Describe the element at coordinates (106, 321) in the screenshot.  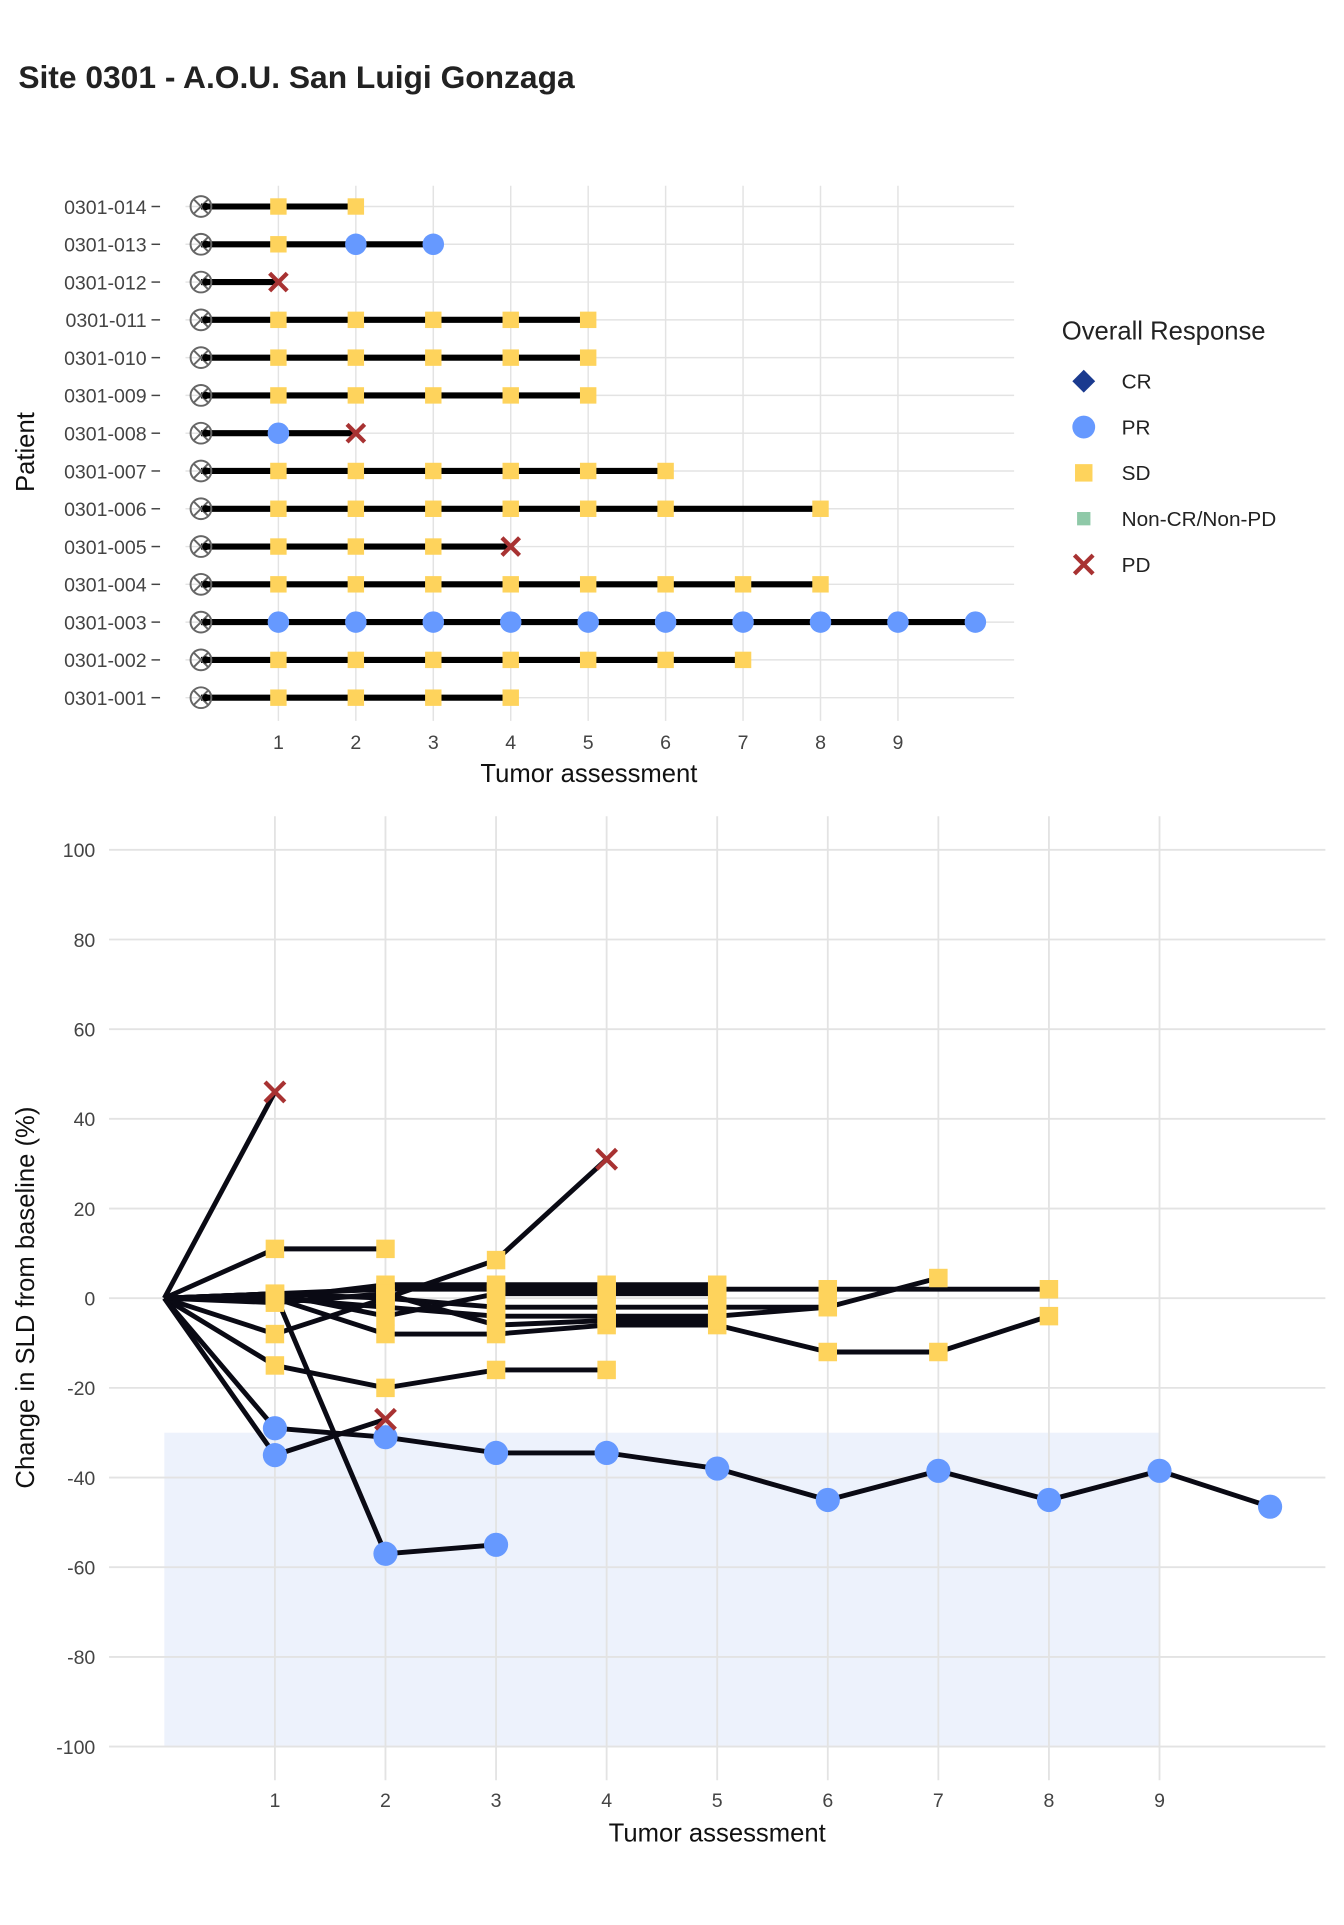
I see `y-tick-label: 0301-011` at that location.